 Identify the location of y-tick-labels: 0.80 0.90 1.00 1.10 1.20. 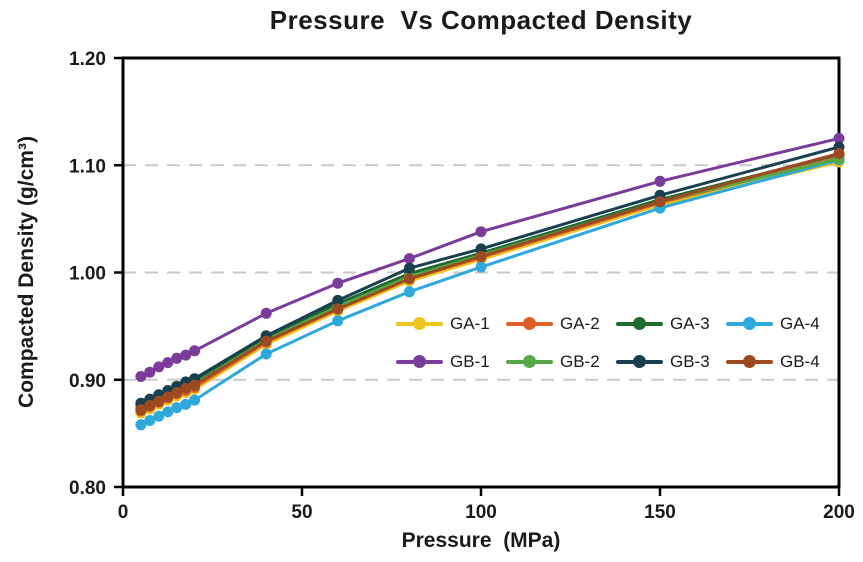
(87, 274).